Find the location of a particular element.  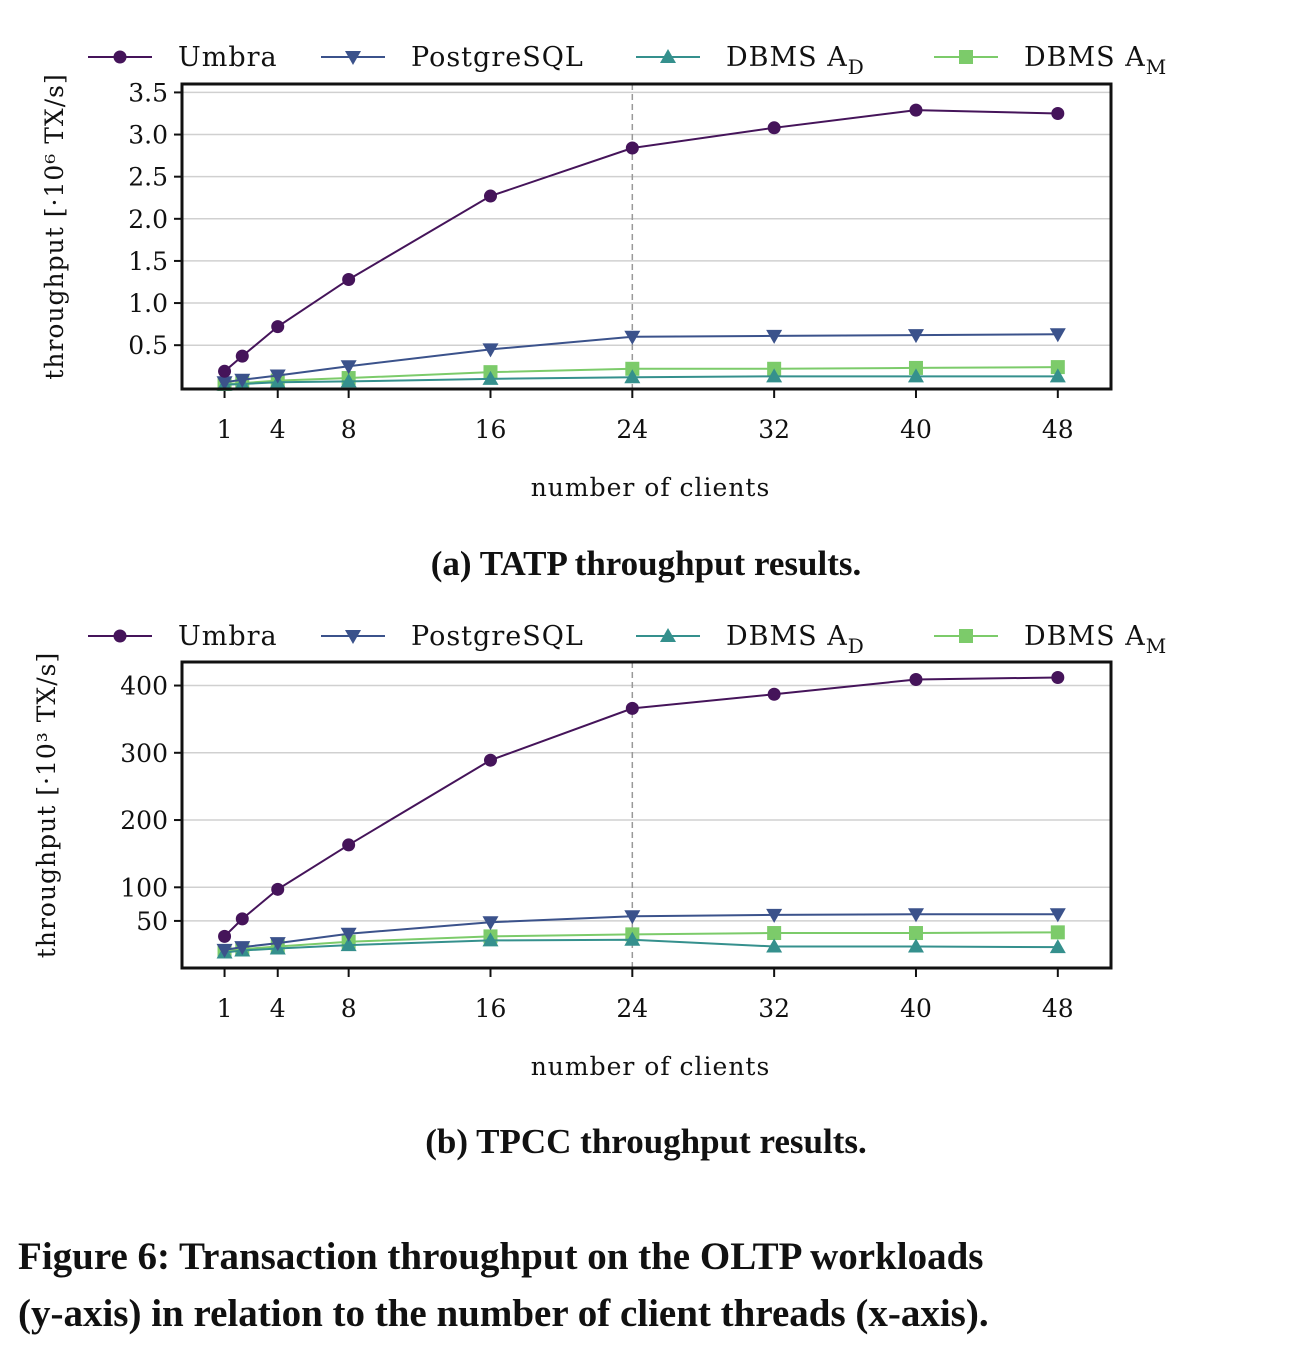

y-tick-label: 1.5 is located at coordinates (148, 261).